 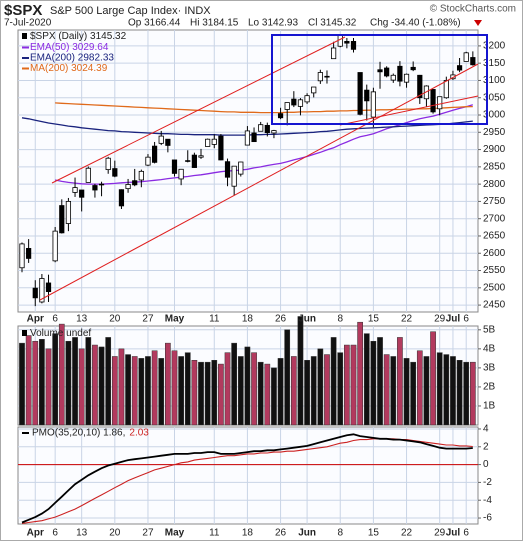 What do you see at coordinates (273, 23) in the screenshot?
I see `quote: Lo 3142.93` at bounding box center [273, 23].